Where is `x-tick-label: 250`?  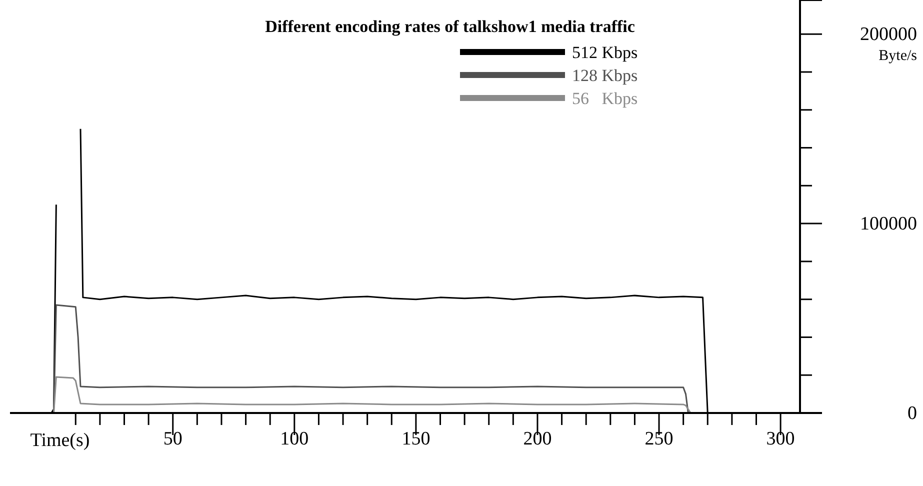
x-tick-label: 250 is located at coordinates (659, 439).